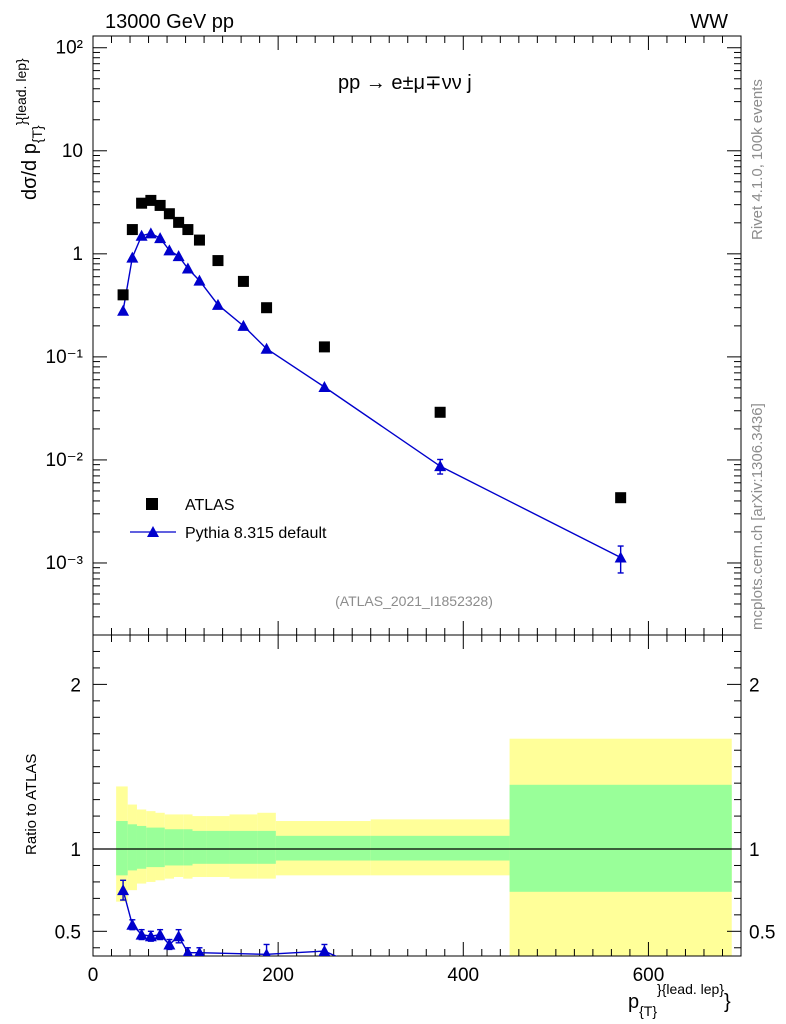  Describe the element at coordinates (65, 563) in the screenshot. I see `main-ytick-label: 10⁻³` at that location.